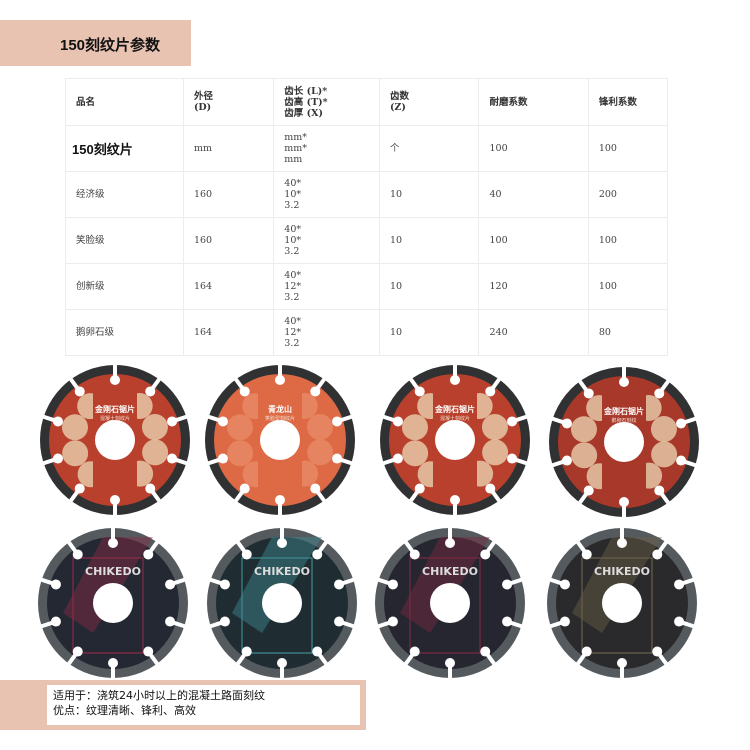 The width and height of the screenshot is (750, 750). I want to click on footer-advantages: 优点：纹理清晰、锋利、高效, so click(124, 710).